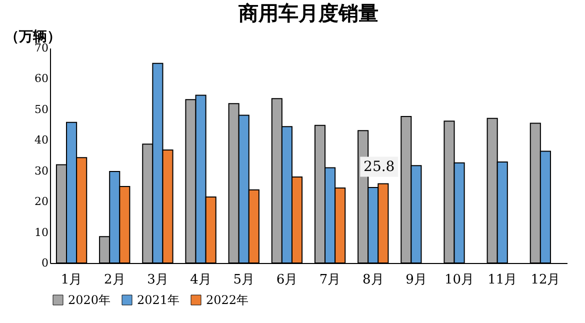  Describe the element at coordinates (71, 280) in the screenshot. I see `x-tick-label: 1月` at that location.